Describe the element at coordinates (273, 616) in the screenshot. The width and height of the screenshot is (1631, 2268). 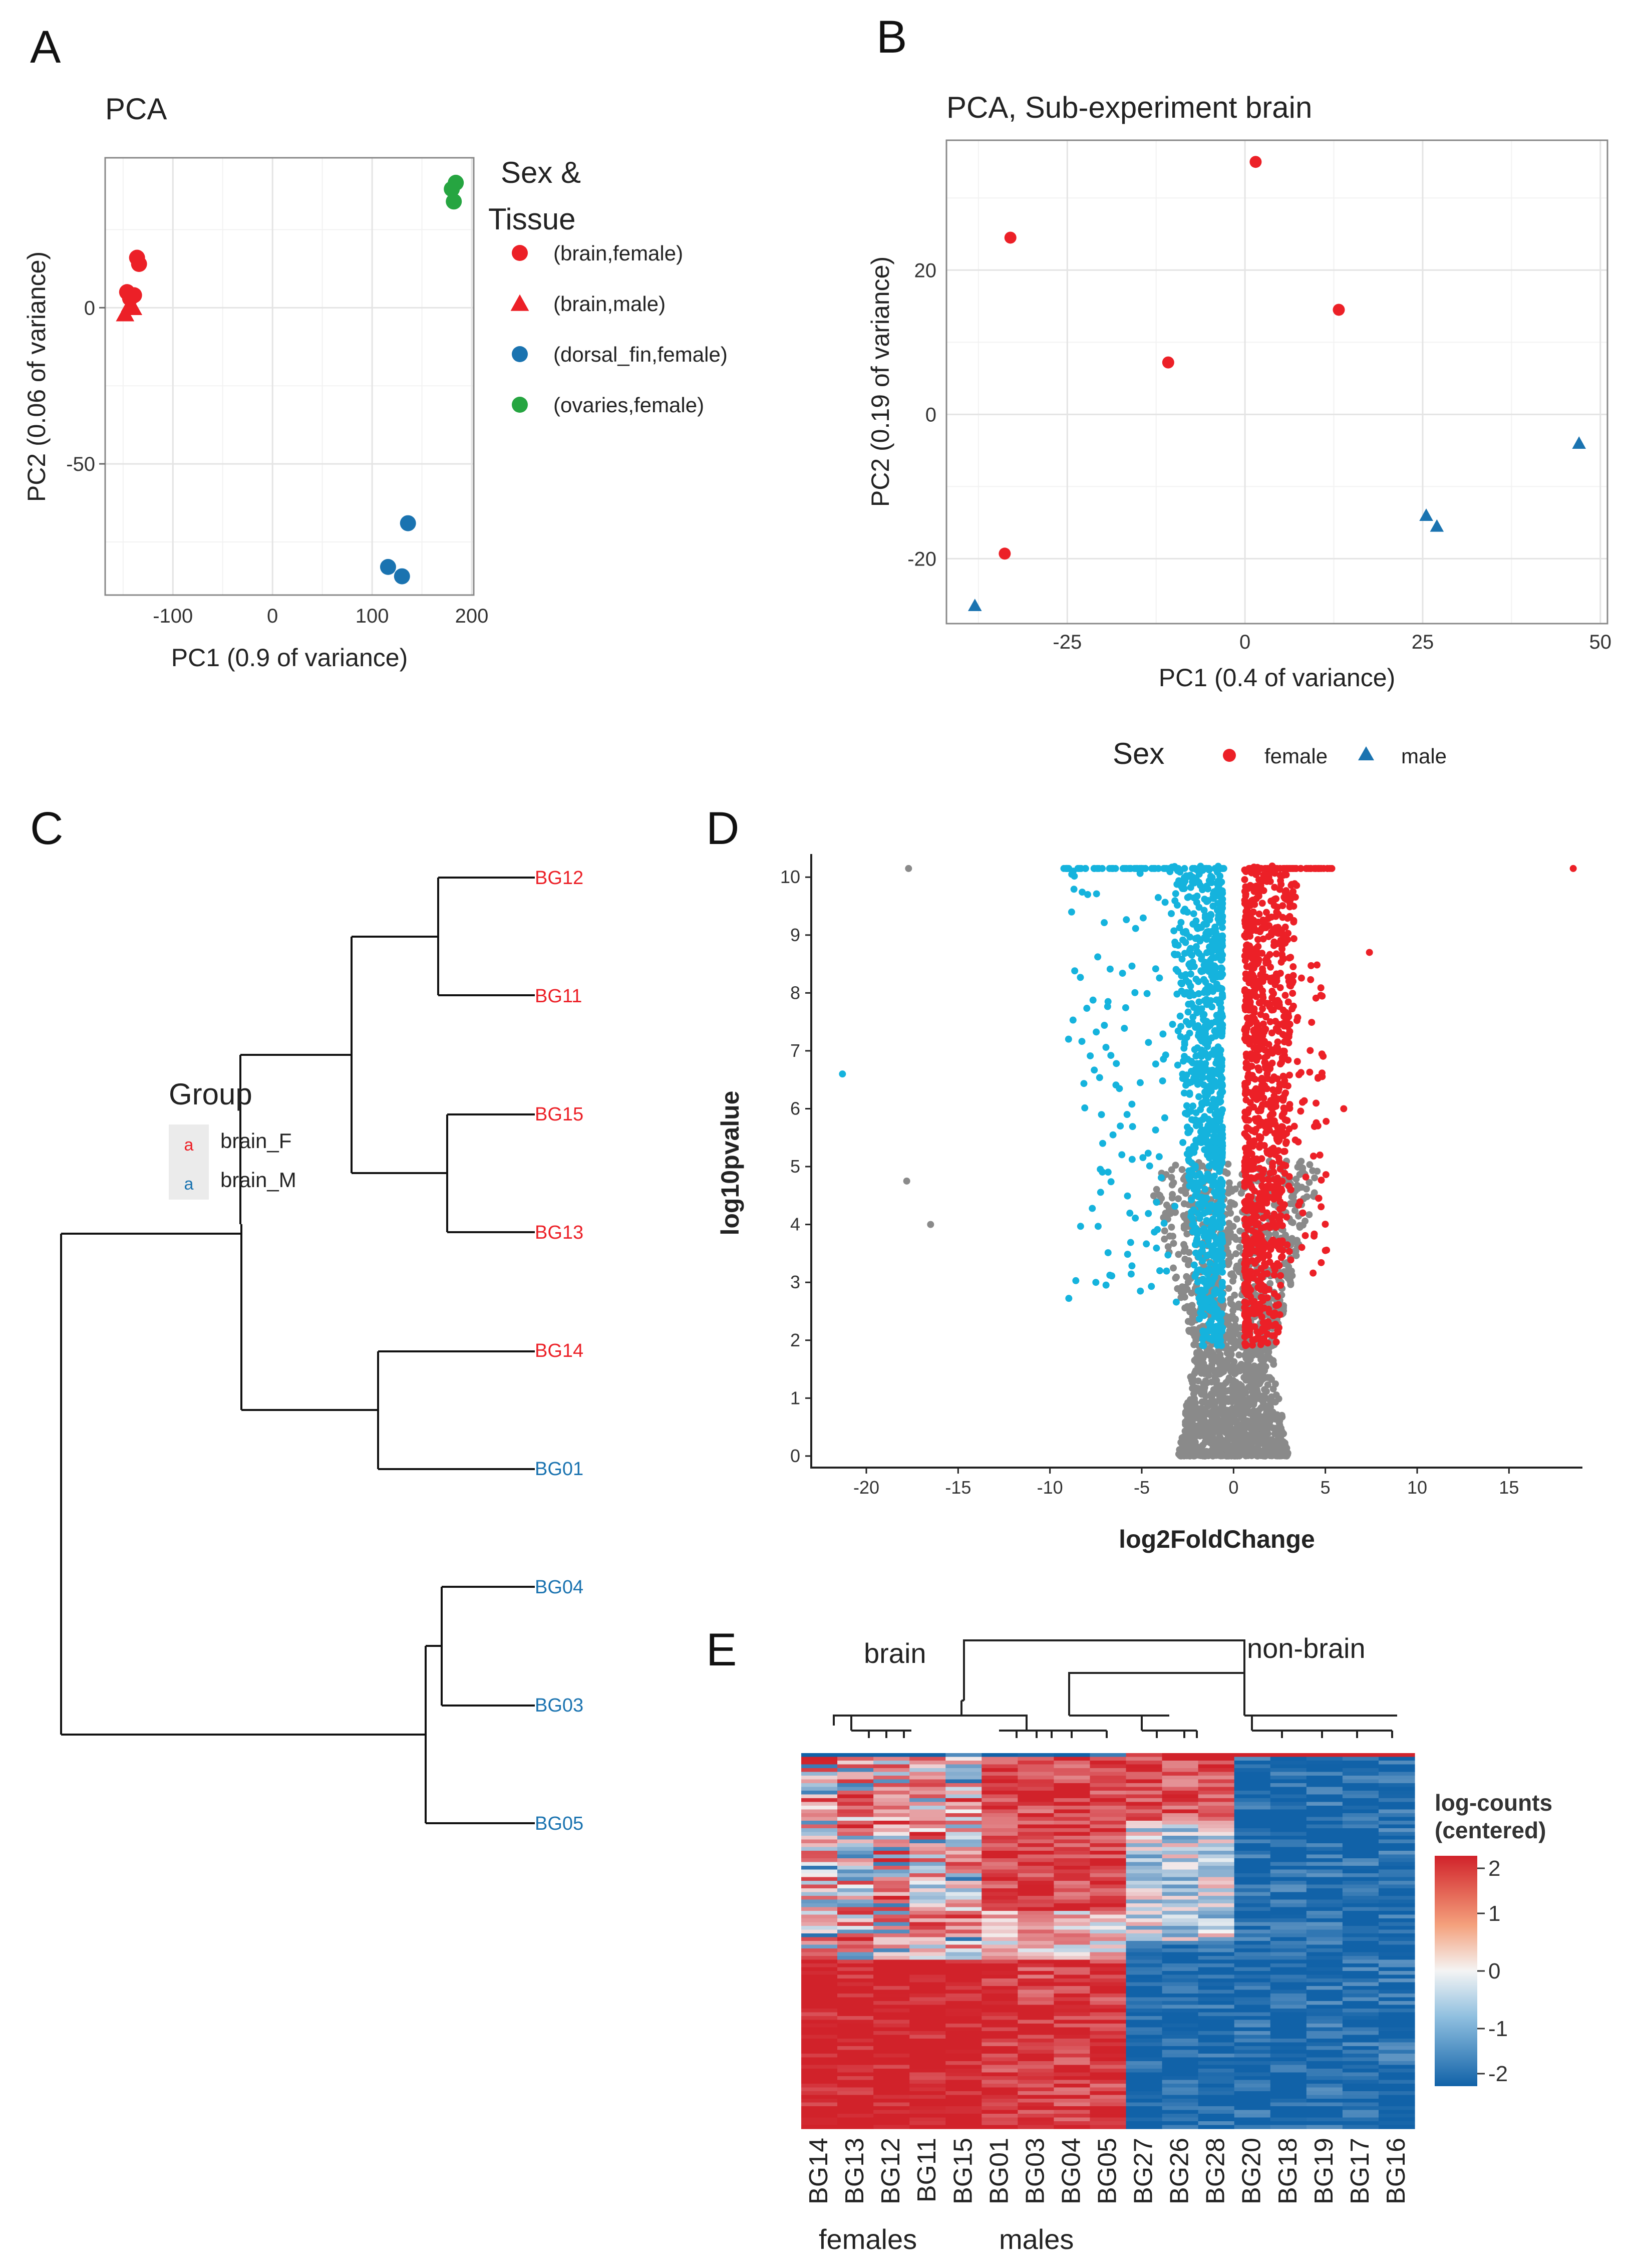
I see `x-tick-label: 0` at that location.